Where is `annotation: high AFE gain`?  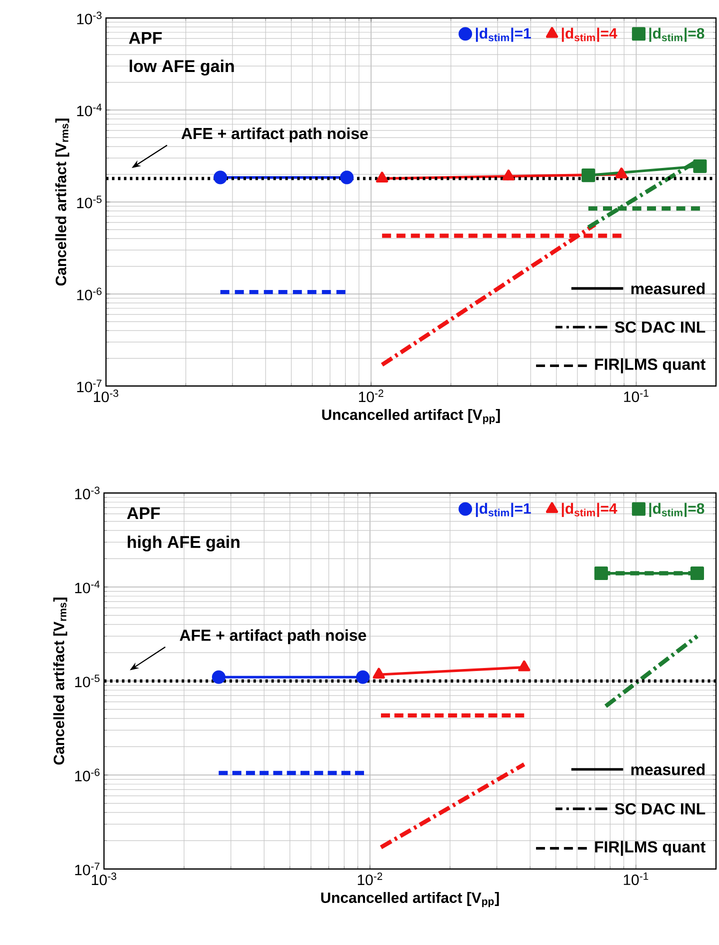
annotation: high AFE gain is located at coordinates (184, 544).